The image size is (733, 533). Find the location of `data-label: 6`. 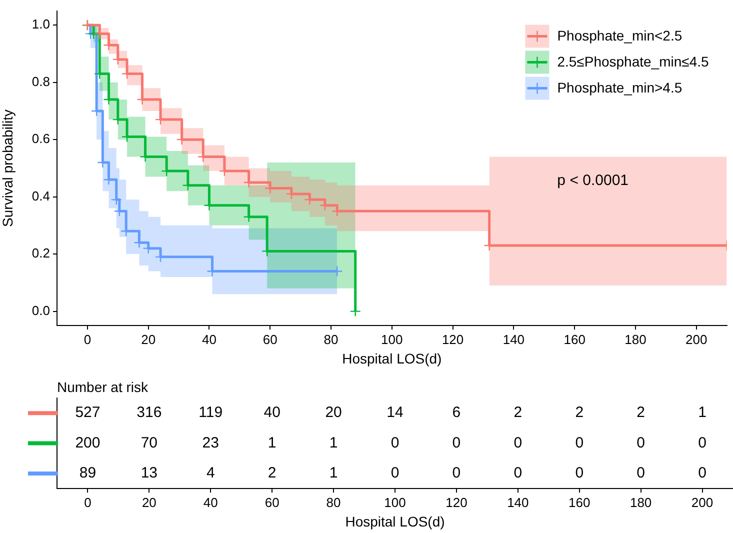

data-label: 6 is located at coordinates (456, 413).